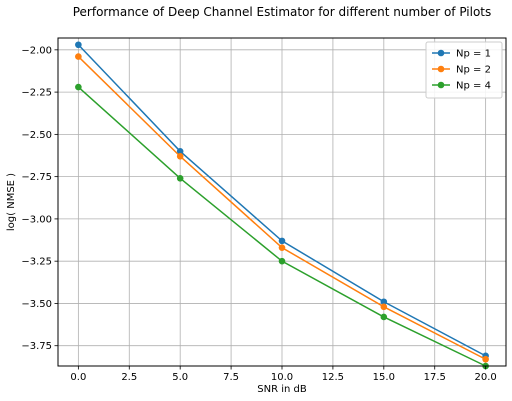  I want to click on legend: Np = 1 Np = 2 Np = 4, so click(464, 70).